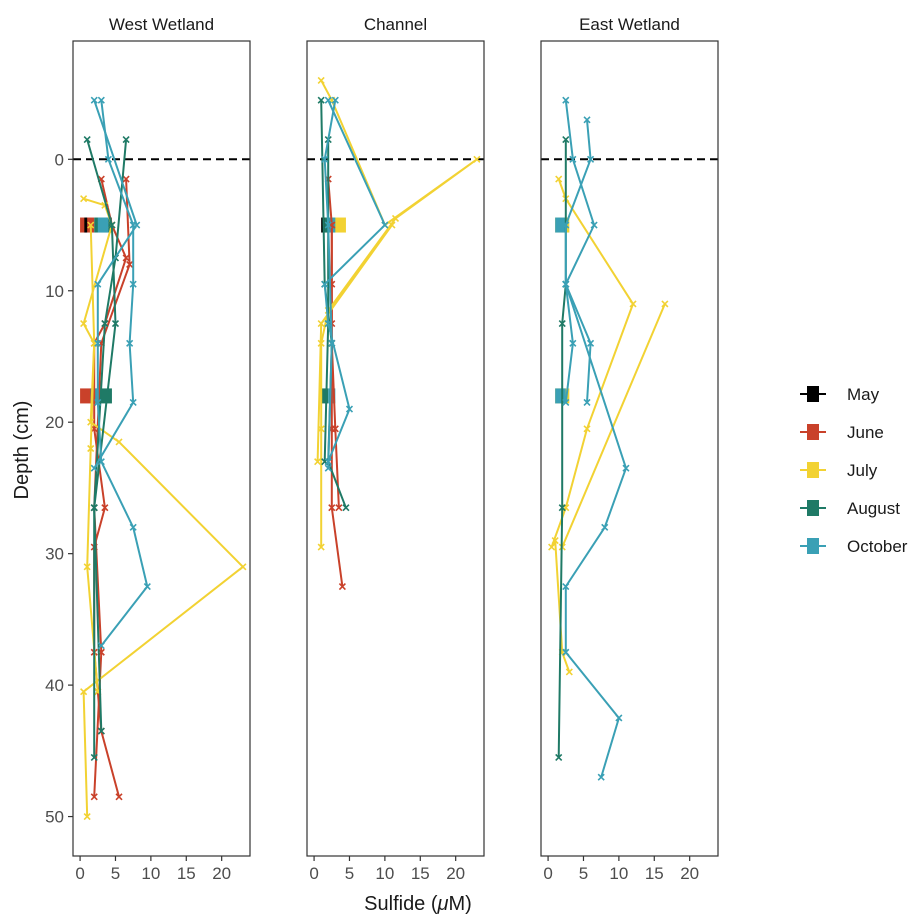 The height and width of the screenshot is (918, 919). What do you see at coordinates (59, 159) in the screenshot?
I see `y-tick-label: 0` at bounding box center [59, 159].